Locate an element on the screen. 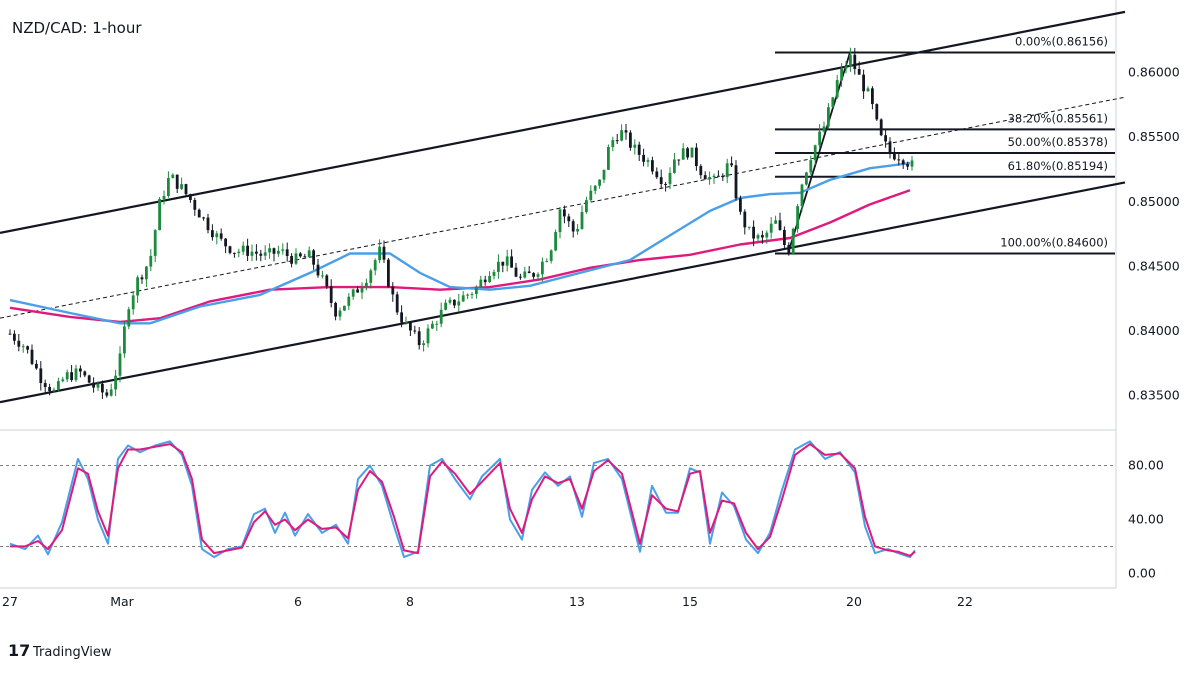 This screenshot has width=1200, height=679. stoch-d-line is located at coordinates (463, 500).